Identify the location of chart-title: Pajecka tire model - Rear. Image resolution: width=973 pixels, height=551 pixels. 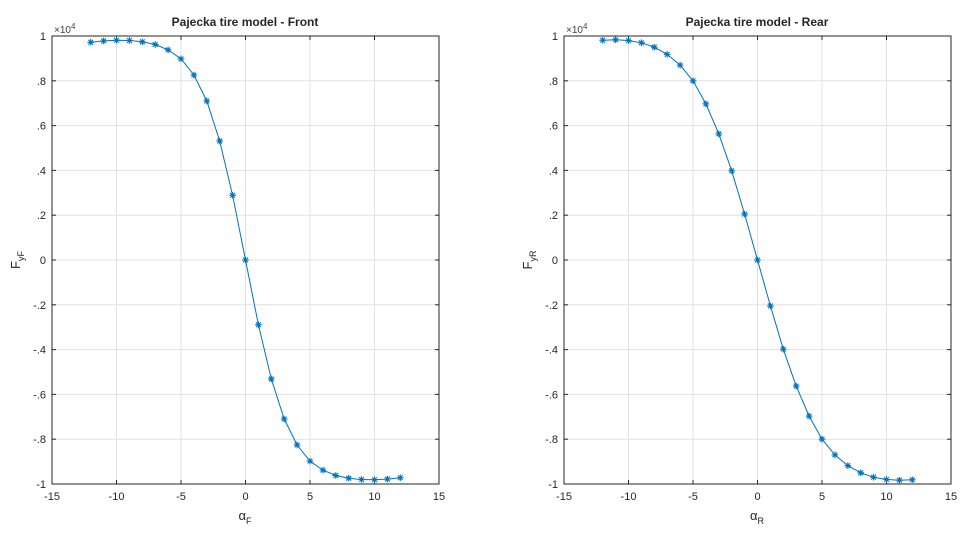
(757, 22).